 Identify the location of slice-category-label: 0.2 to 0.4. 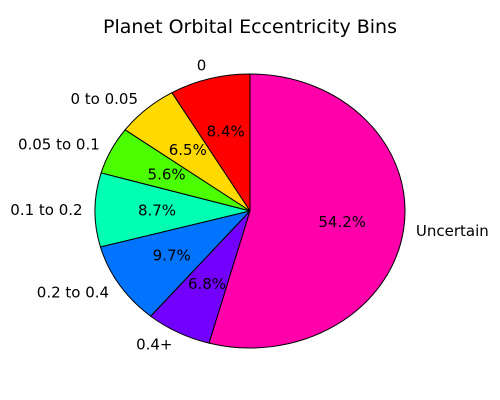
(73, 292).